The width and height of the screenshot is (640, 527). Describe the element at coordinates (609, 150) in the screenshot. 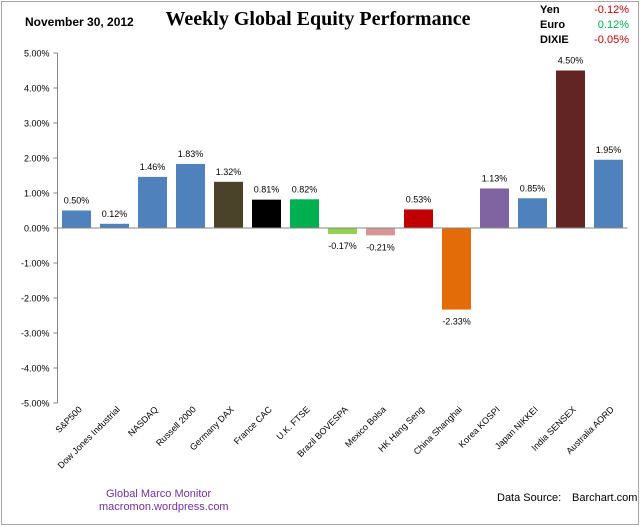

I see `data-label: 1.95%` at that location.